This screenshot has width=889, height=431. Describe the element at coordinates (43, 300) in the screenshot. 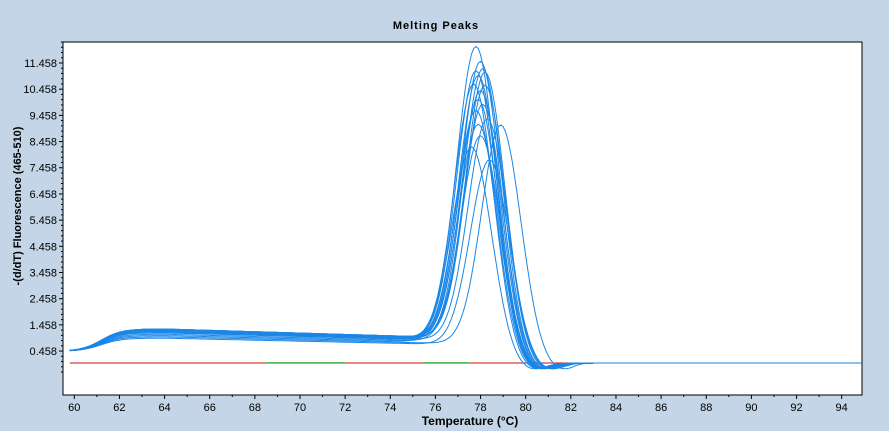

I see `y-tick-label: 2.458` at that location.